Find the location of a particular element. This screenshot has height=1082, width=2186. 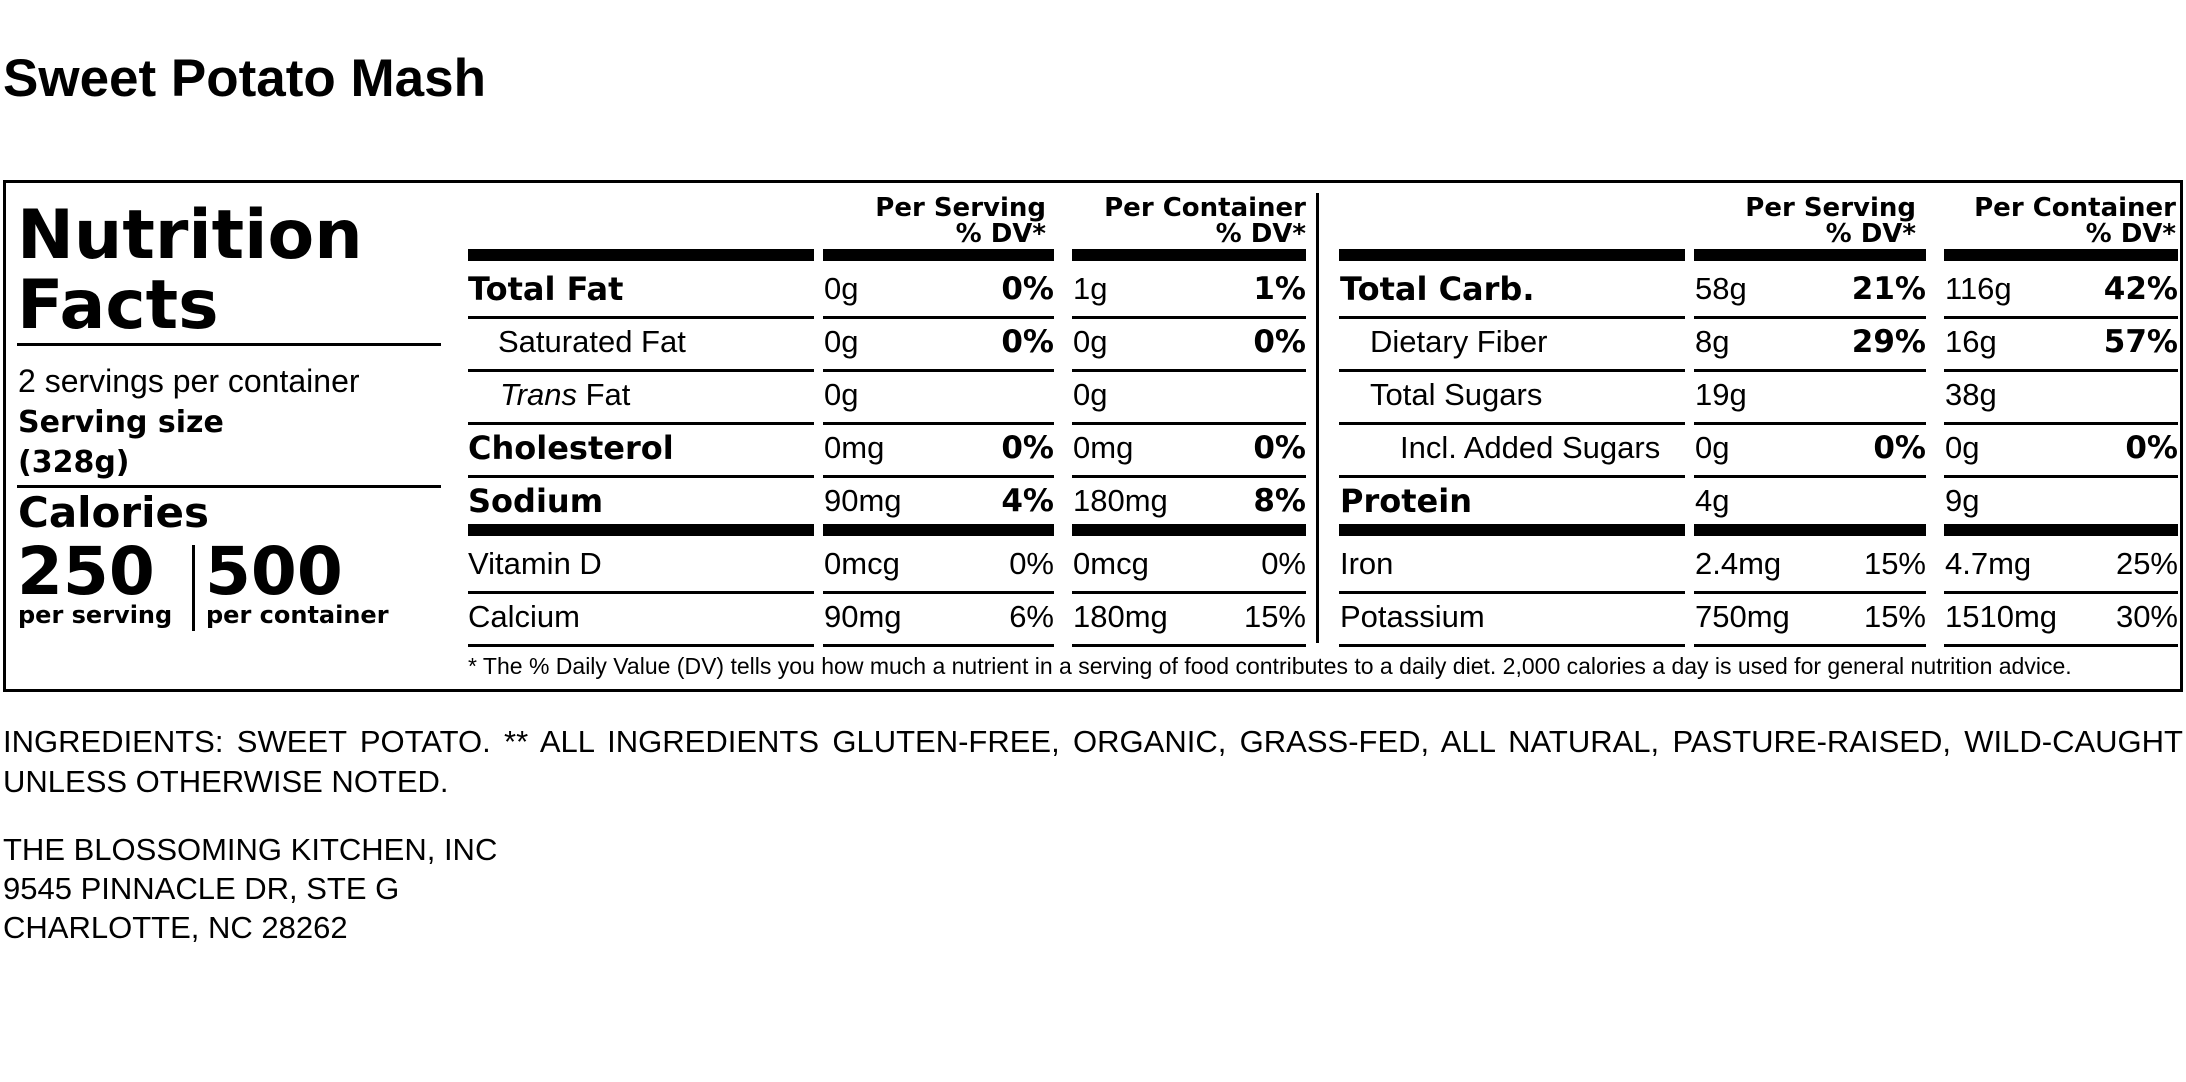

nutrient-name: Sodium is located at coordinates (536, 501).